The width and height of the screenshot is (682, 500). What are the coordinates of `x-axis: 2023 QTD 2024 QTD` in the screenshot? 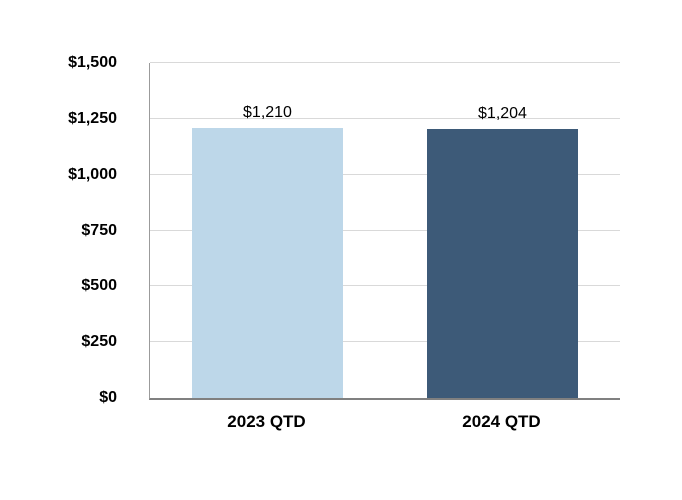 It's located at (384, 427).